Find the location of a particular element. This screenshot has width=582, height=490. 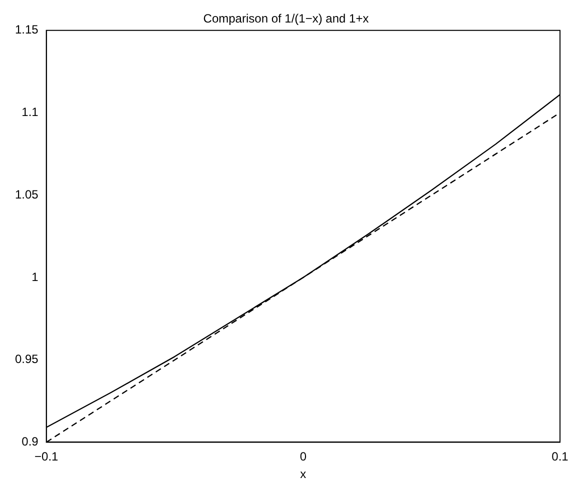

x-axis-title: x is located at coordinates (303, 474).